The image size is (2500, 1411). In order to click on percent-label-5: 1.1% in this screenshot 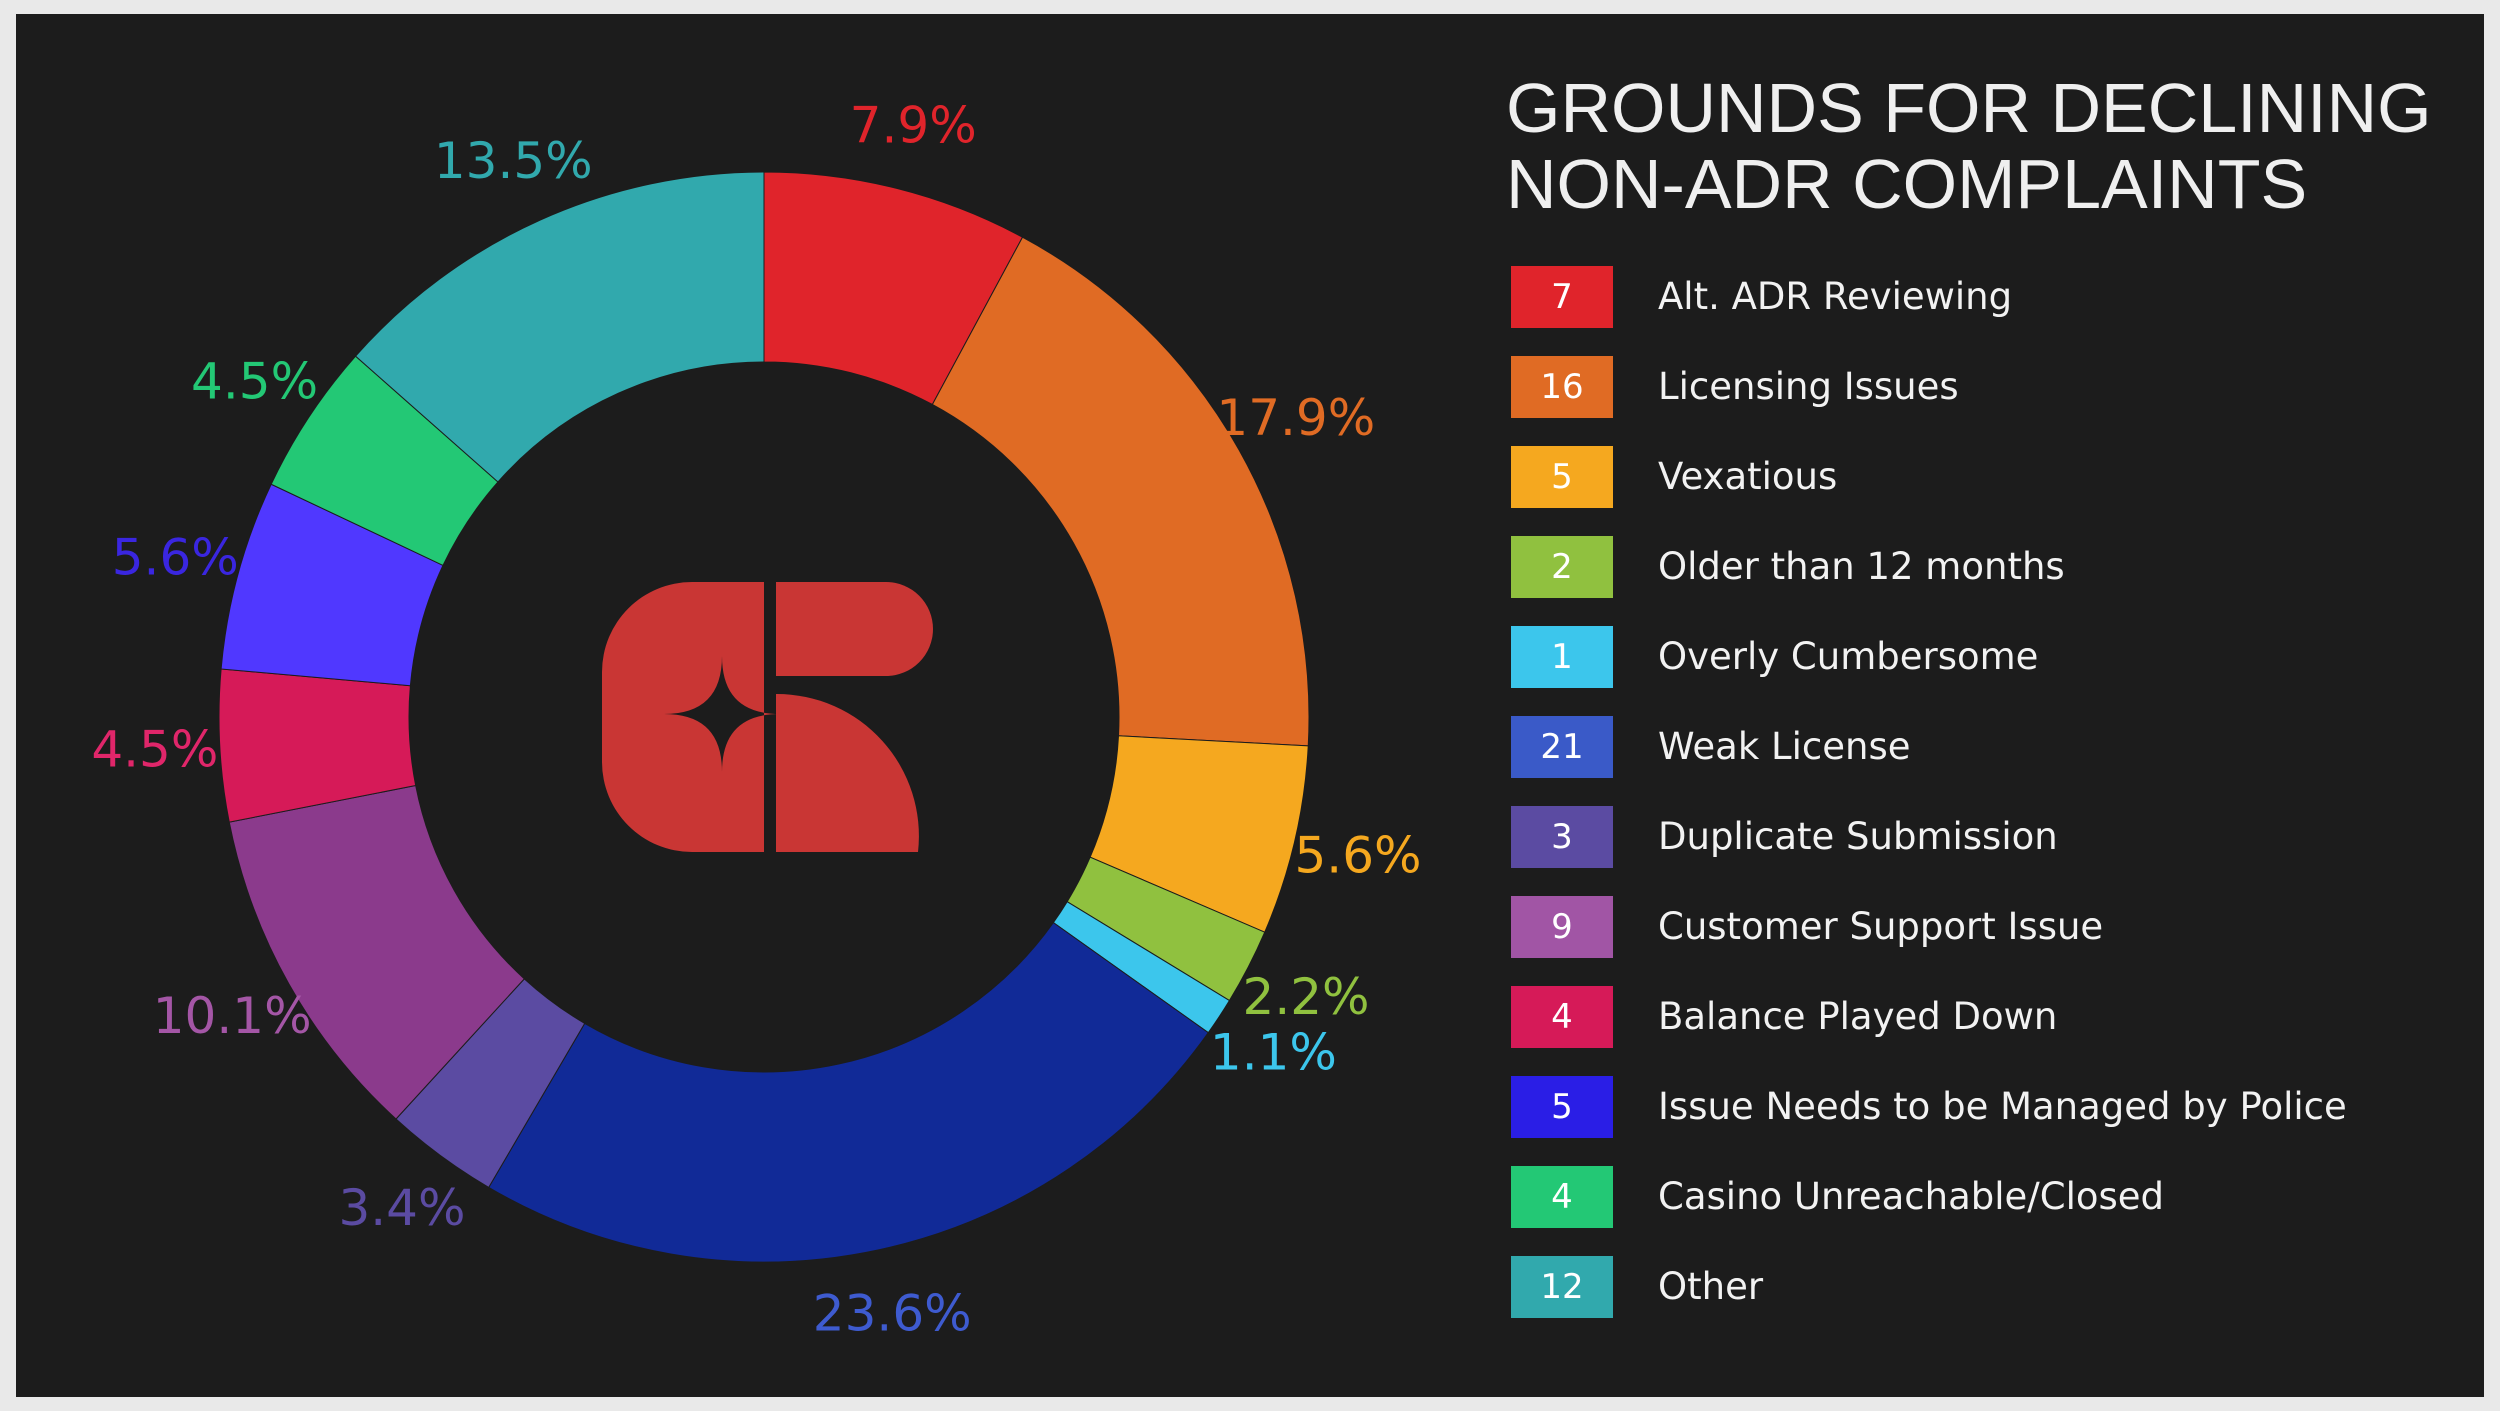, I will do `click(1273, 1053)`.